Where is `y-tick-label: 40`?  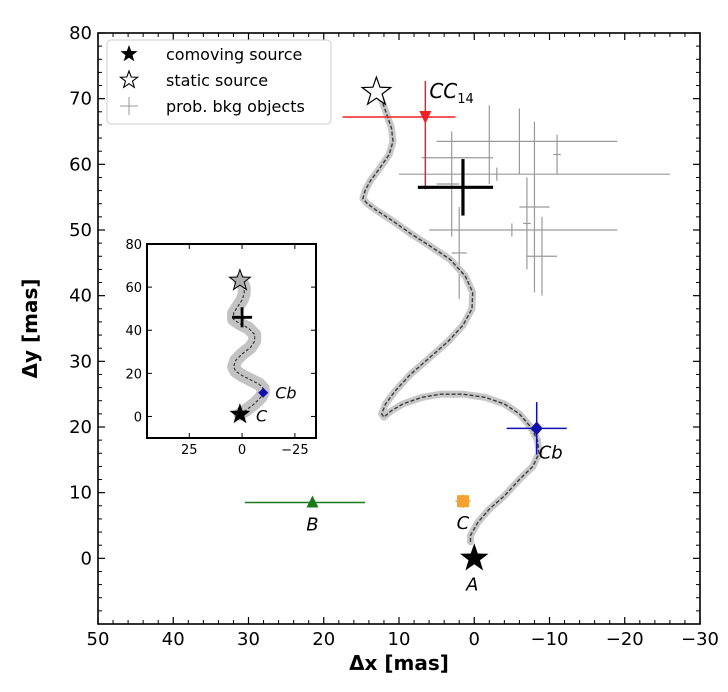
y-tick-label: 40 is located at coordinates (80, 296).